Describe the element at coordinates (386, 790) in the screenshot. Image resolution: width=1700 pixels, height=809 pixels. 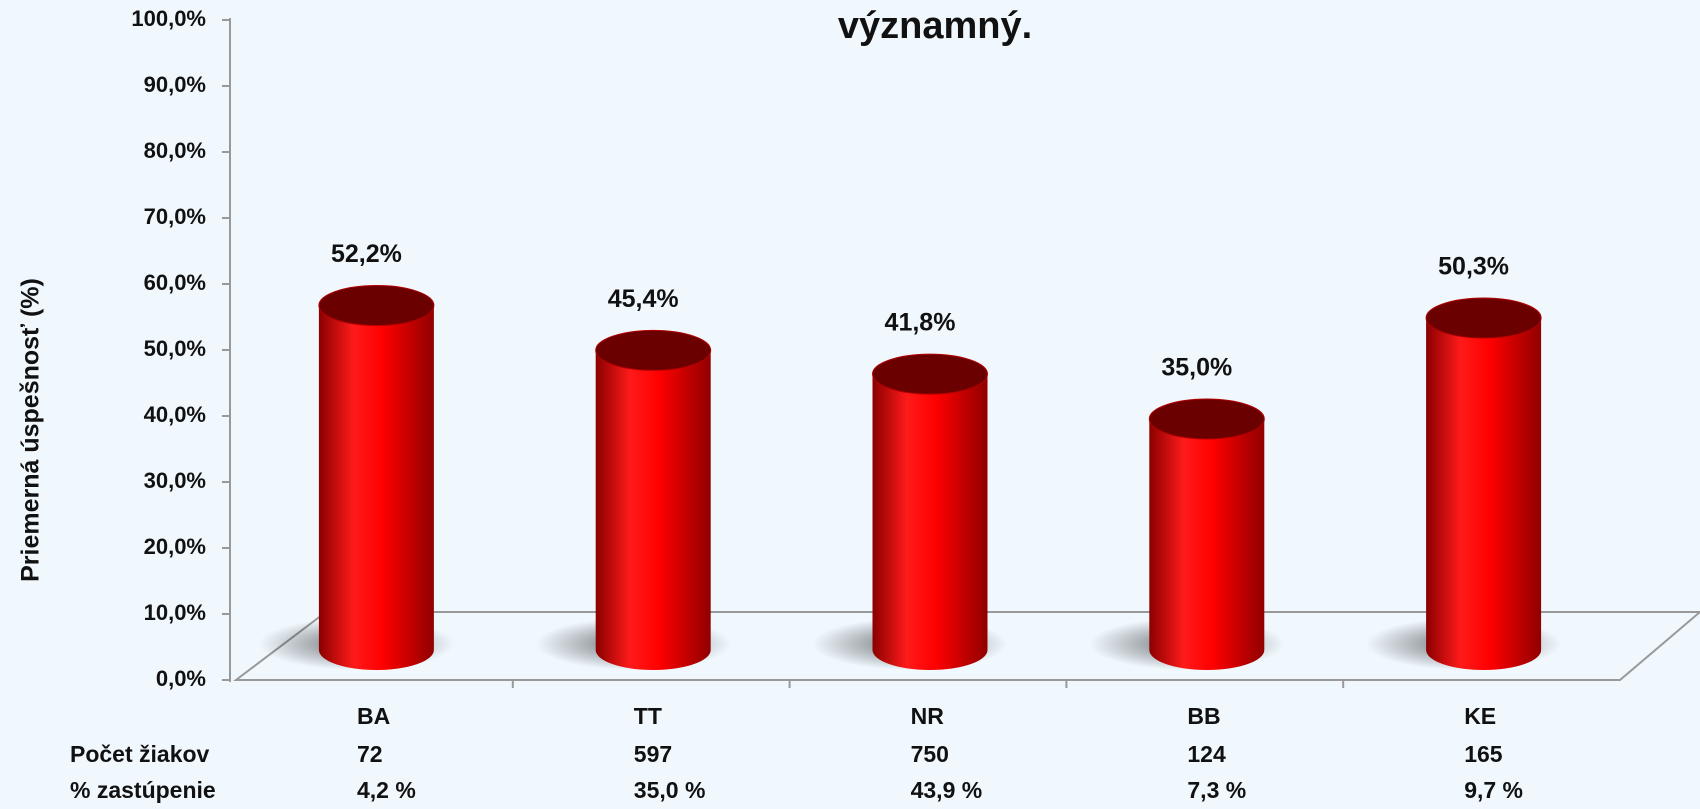
I see `table-cell: 4,2 %` at that location.